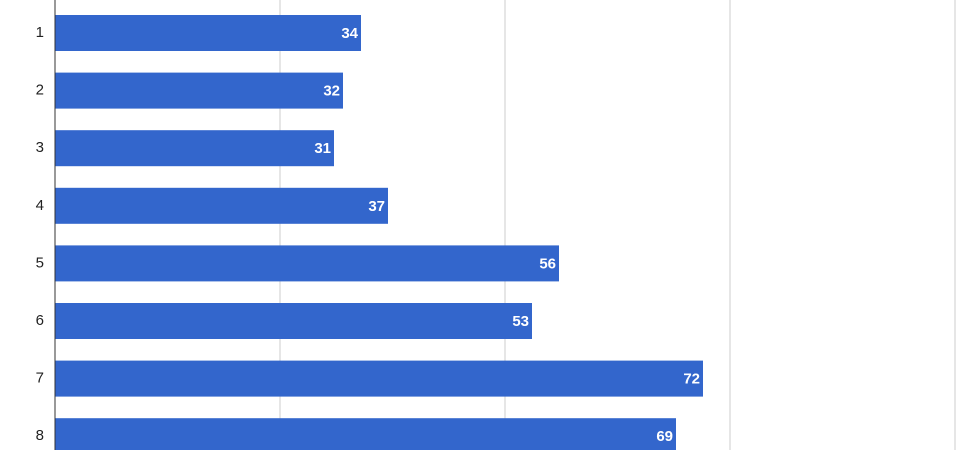 The width and height of the screenshot is (980, 450). I want to click on data-label: 34, so click(349, 33).